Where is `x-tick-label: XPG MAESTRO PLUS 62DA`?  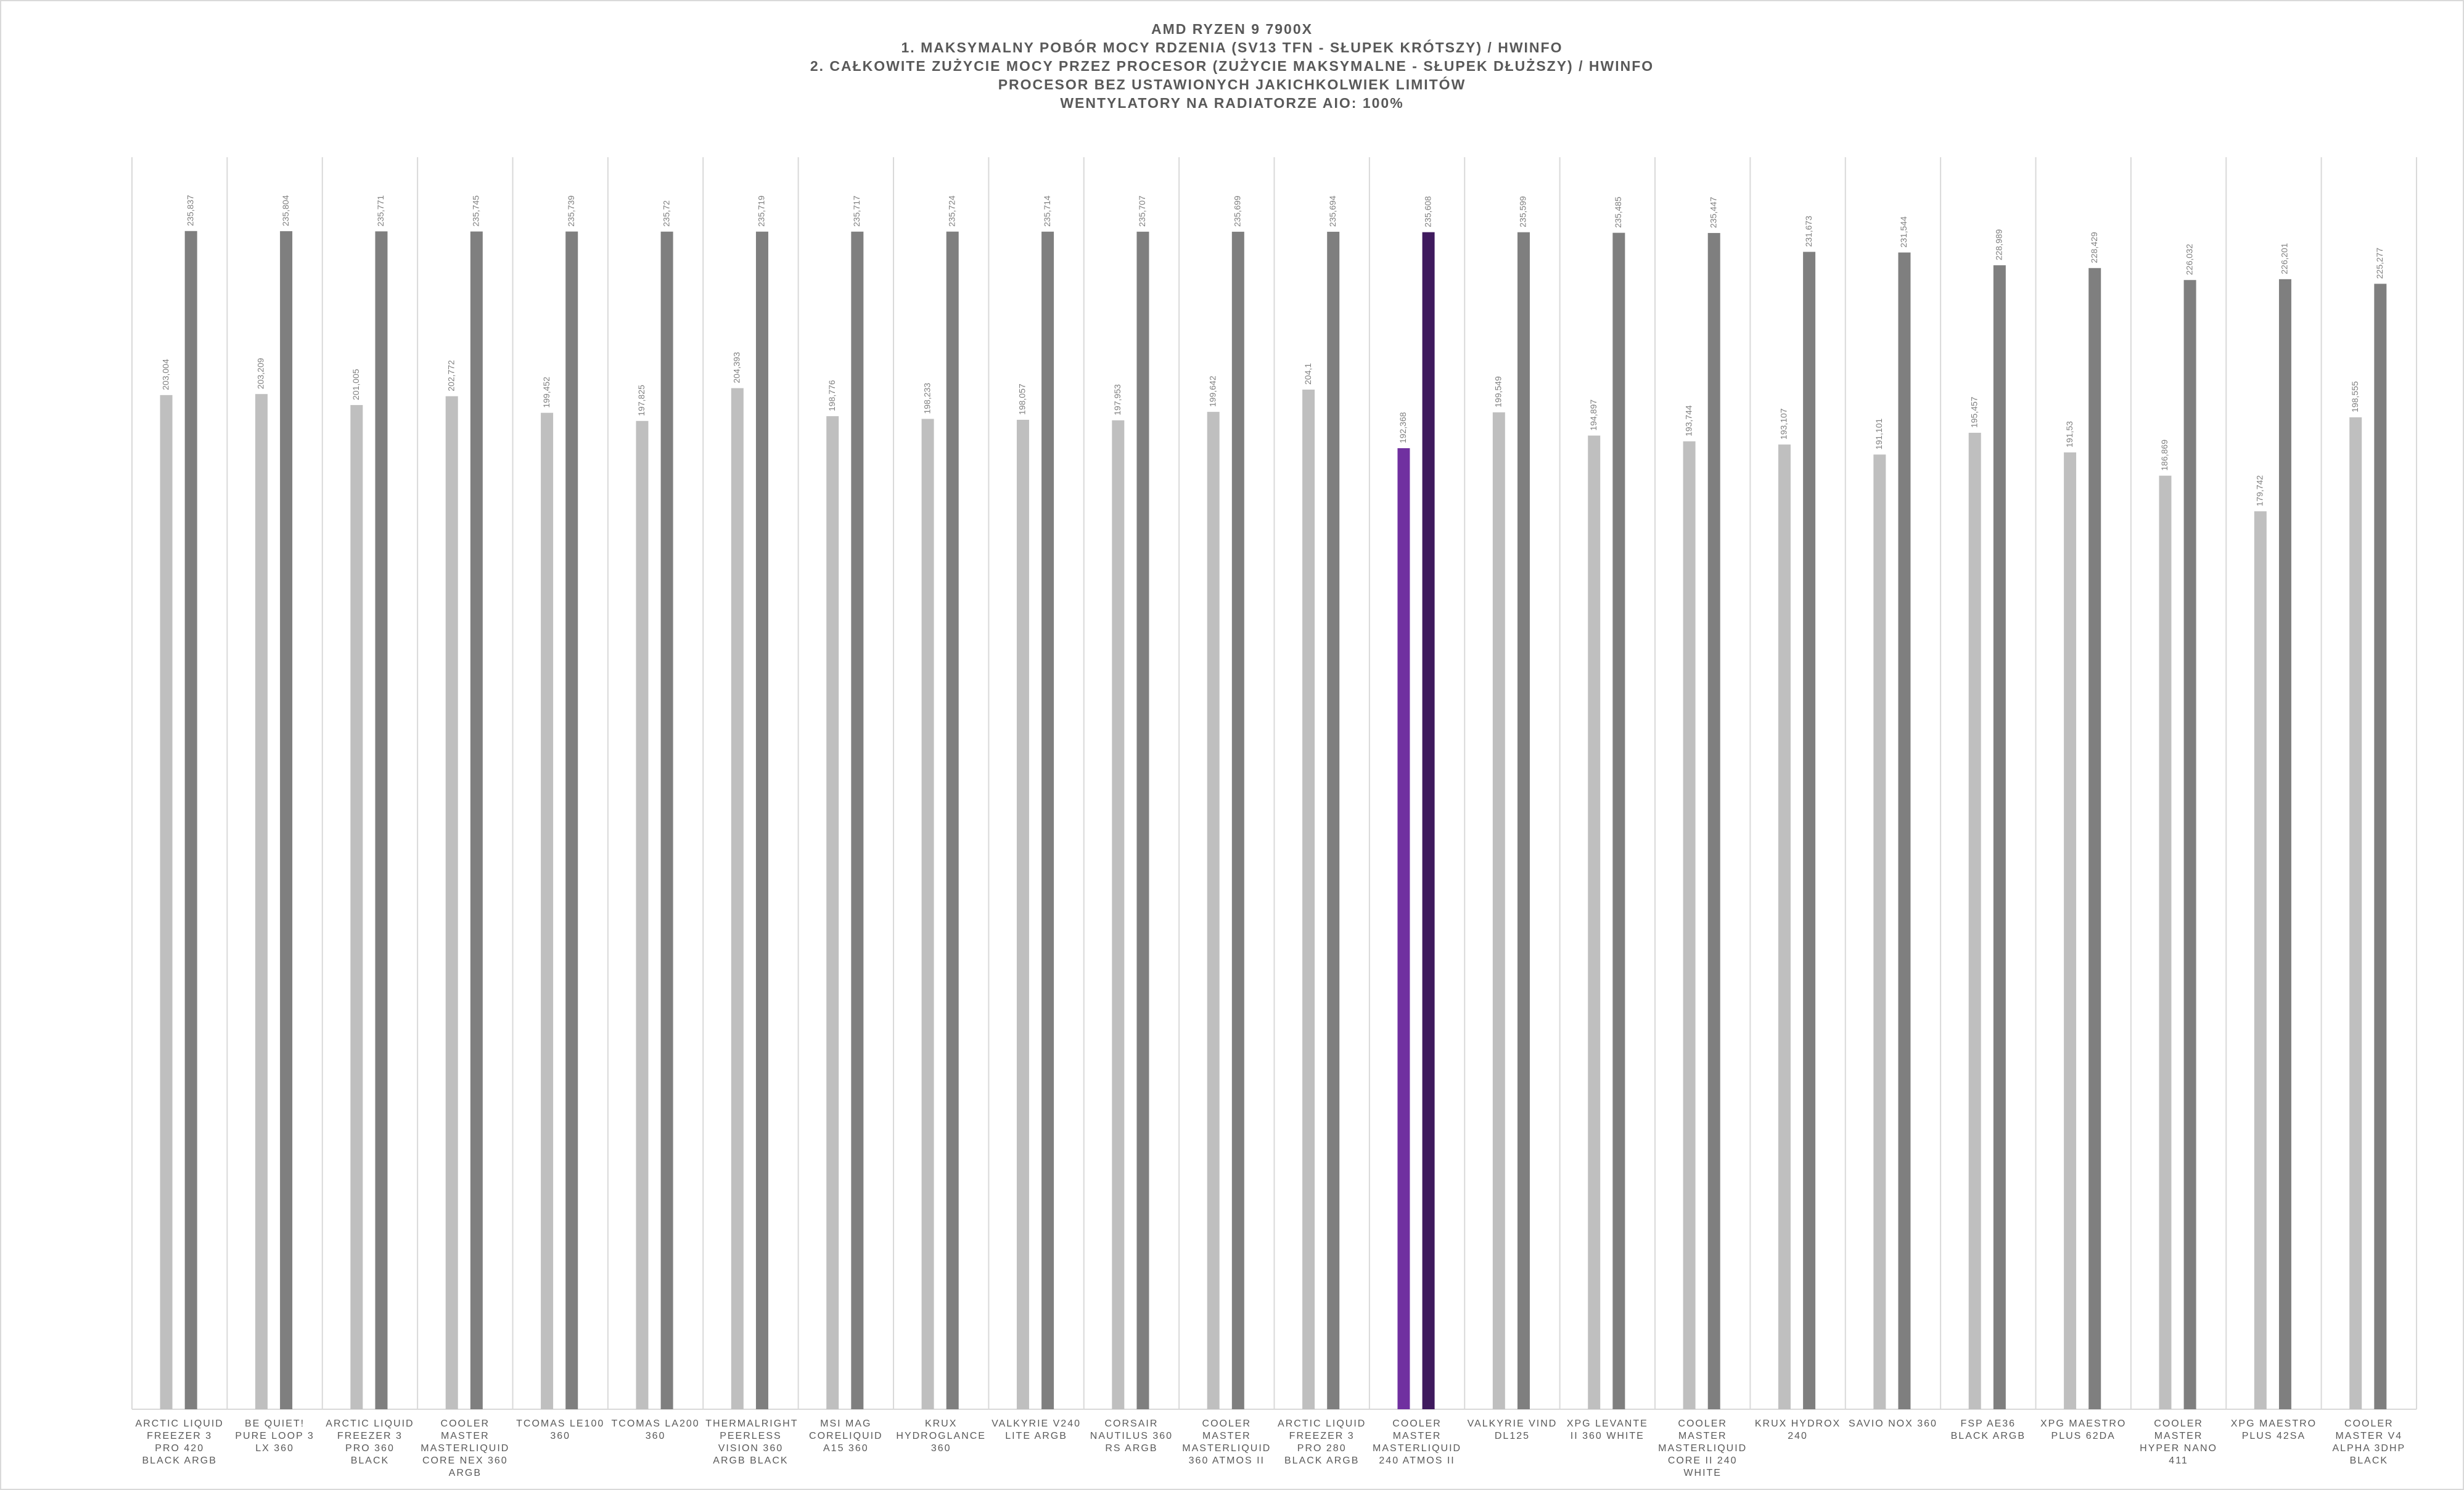
x-tick-label: XPG MAESTRO PLUS 62DA is located at coordinates (2083, 1429).